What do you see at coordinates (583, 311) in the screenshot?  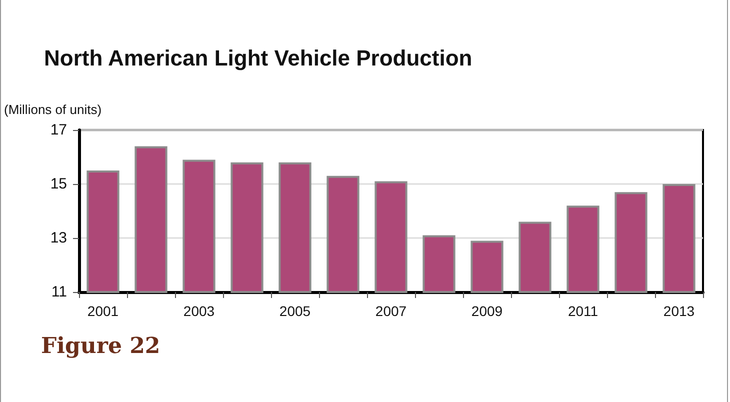 I see `x-tick-label: 2011` at bounding box center [583, 311].